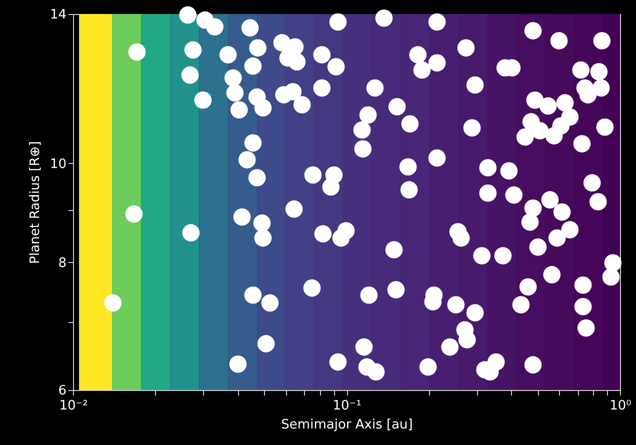 The image size is (636, 445). What do you see at coordinates (62, 391) in the screenshot?
I see `y-tick-label: 6` at bounding box center [62, 391].